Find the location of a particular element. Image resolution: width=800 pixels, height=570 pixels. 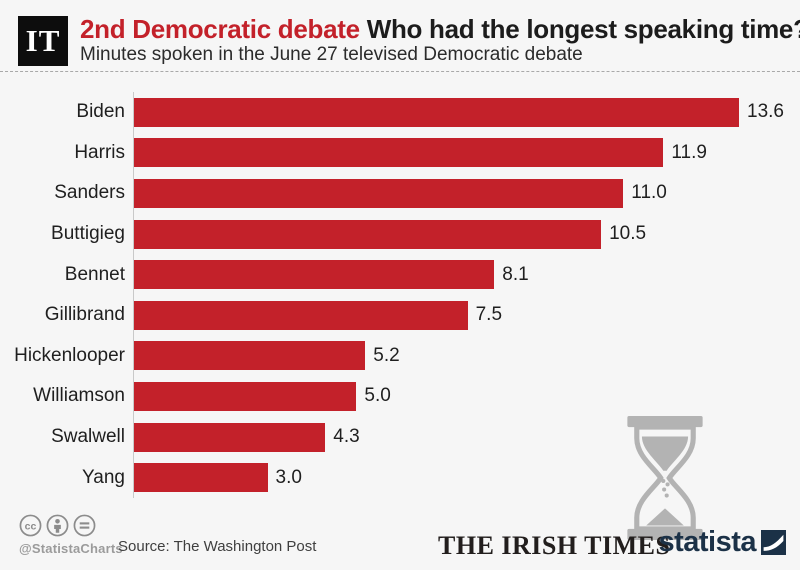

chart-row: Yang 3.0 is located at coordinates (400, 477).